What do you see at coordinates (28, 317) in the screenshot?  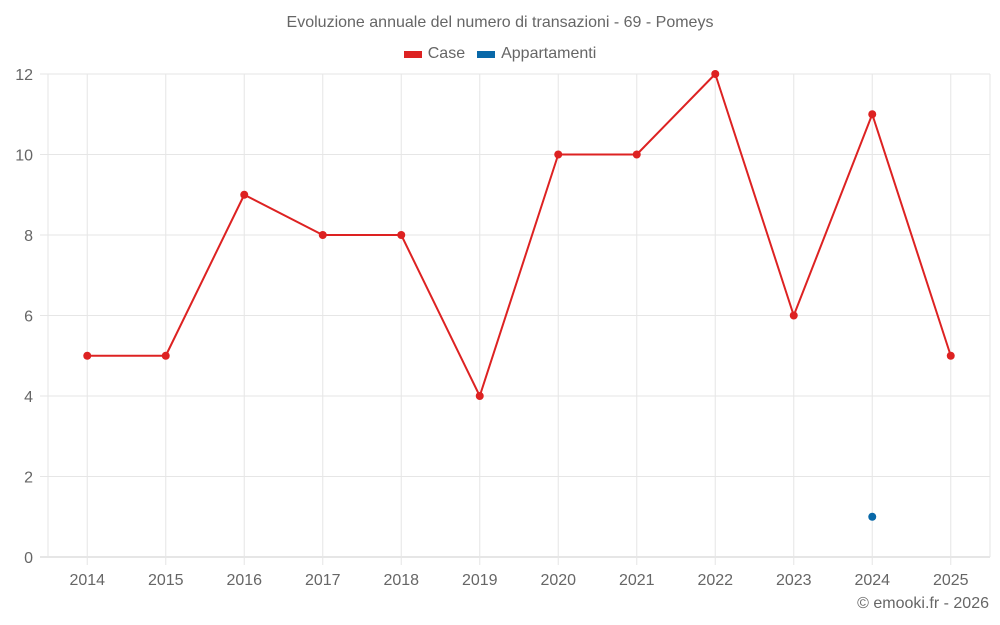 I see `y-tick-label: 6` at bounding box center [28, 317].